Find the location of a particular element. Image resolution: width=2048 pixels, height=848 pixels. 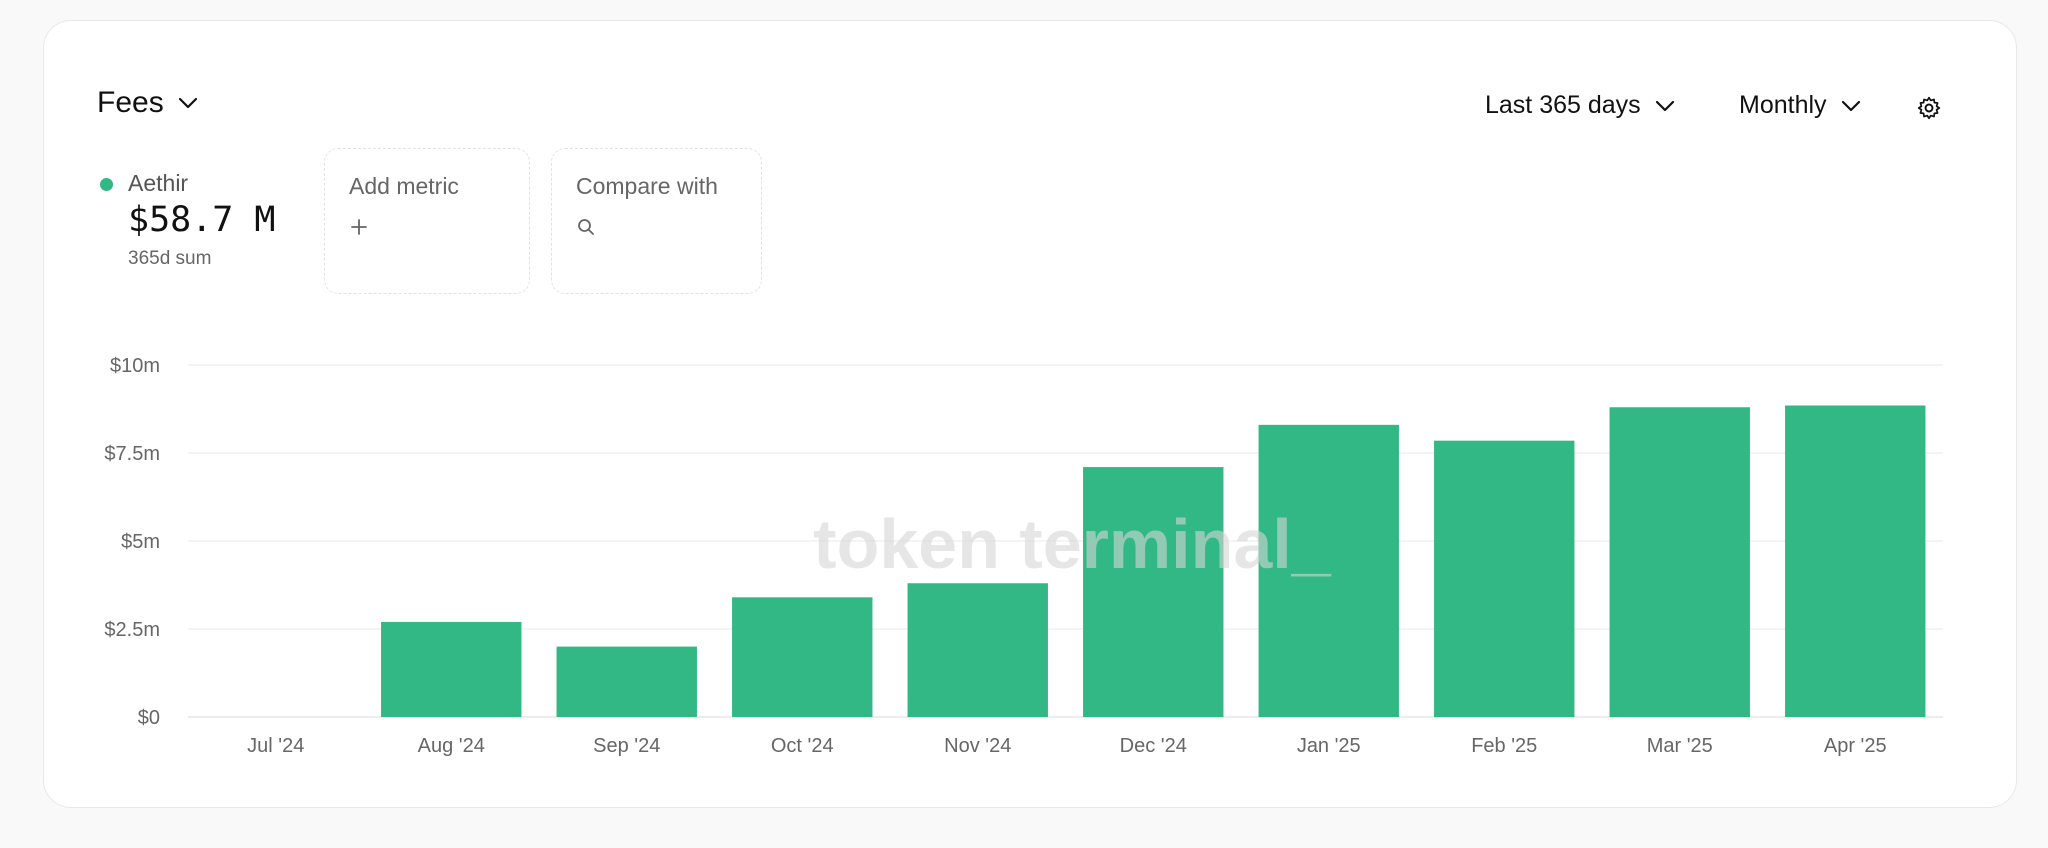

x-tick-label: Dec '24 is located at coordinates (1153, 746).